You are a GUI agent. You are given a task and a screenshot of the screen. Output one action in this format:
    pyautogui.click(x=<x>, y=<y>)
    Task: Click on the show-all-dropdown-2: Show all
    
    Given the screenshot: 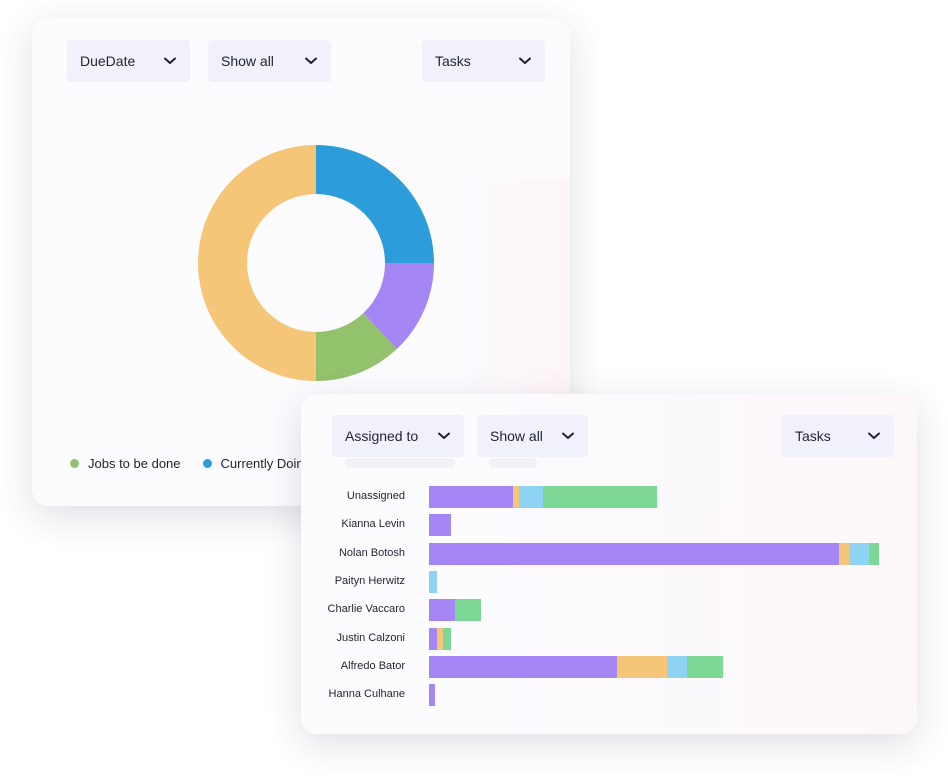 What is the action you would take?
    pyautogui.click(x=532, y=436)
    